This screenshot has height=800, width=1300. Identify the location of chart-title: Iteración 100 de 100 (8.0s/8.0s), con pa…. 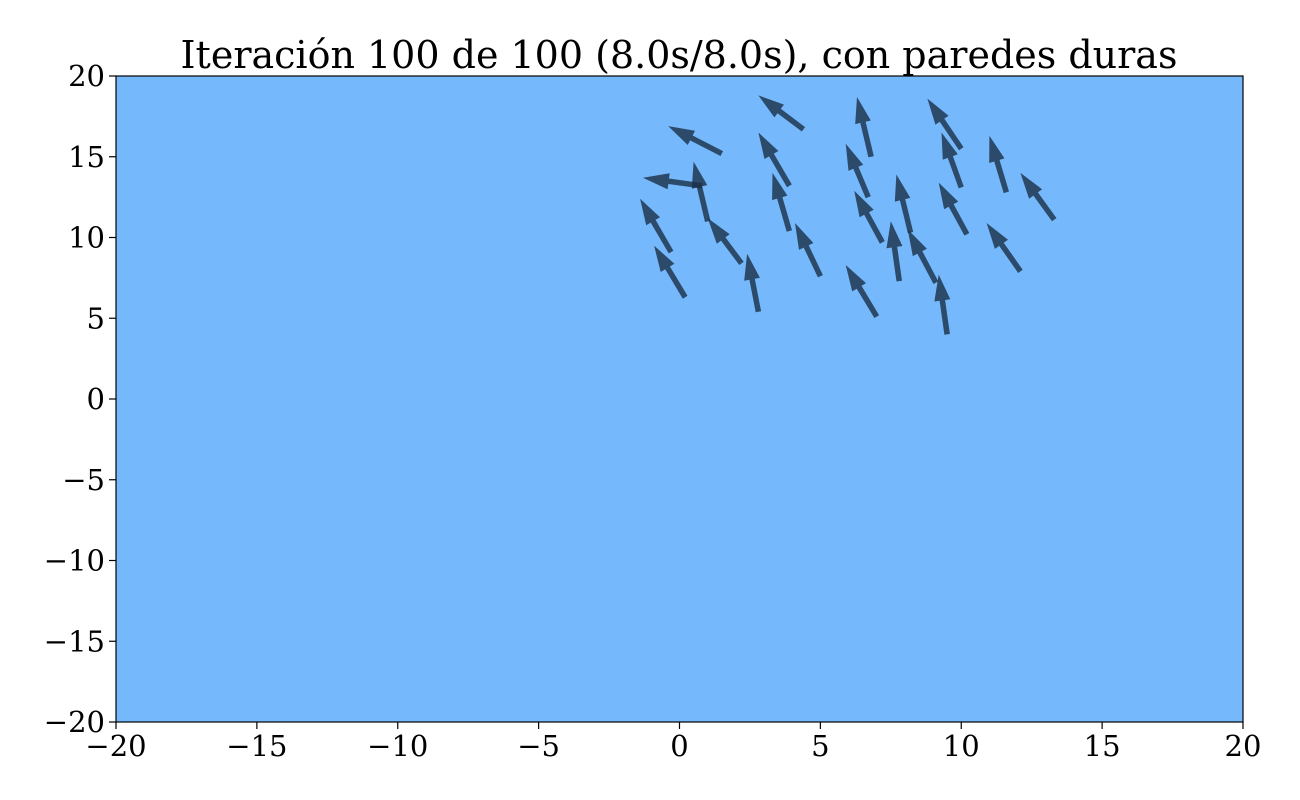
(679, 55).